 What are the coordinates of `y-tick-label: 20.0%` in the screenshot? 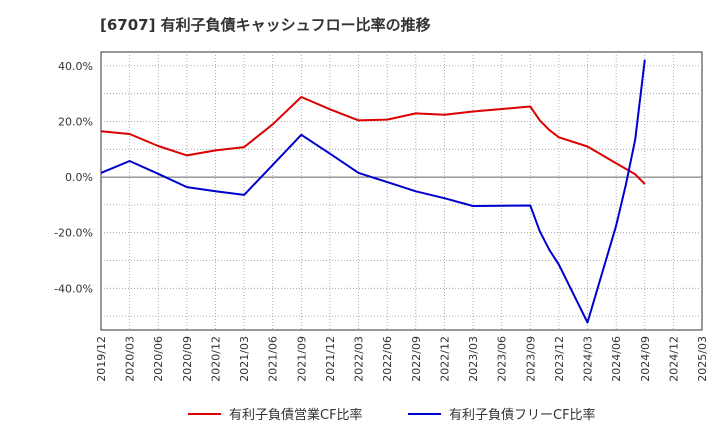 It's located at (75, 122).